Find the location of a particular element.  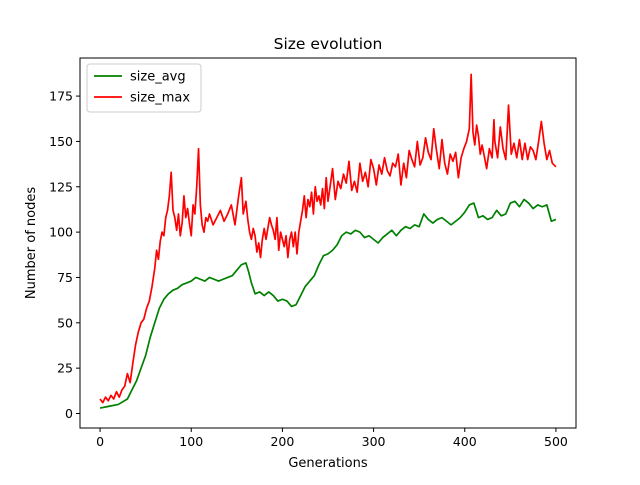

legend-label-size-avg: size_avg is located at coordinates (158, 77).